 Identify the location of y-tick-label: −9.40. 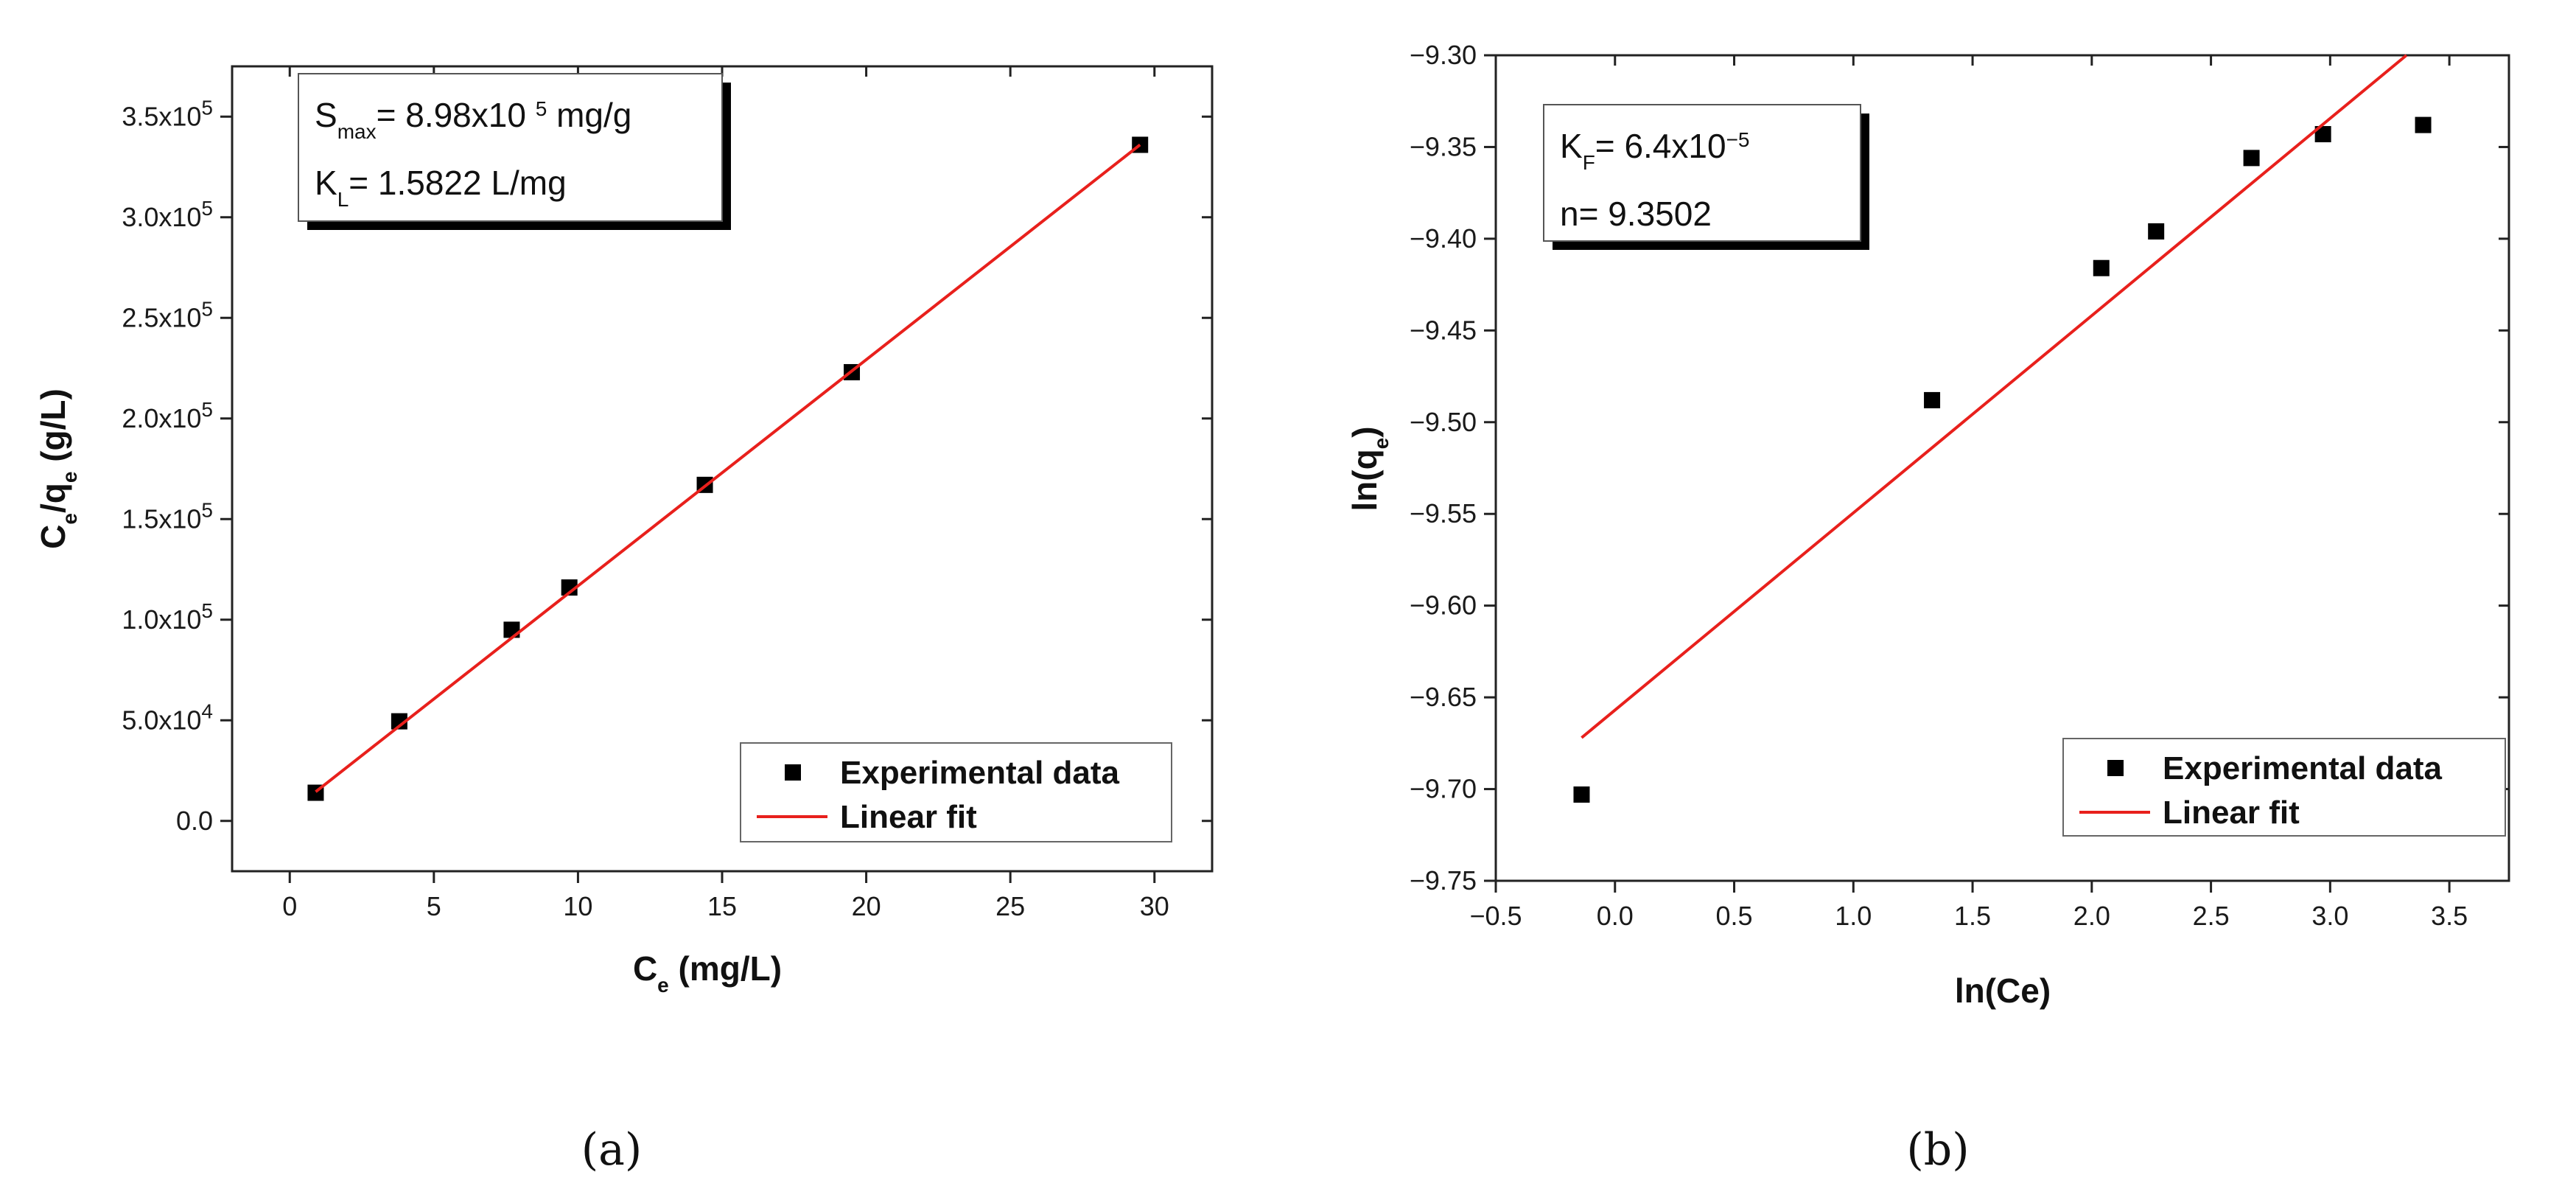
(1443, 238).